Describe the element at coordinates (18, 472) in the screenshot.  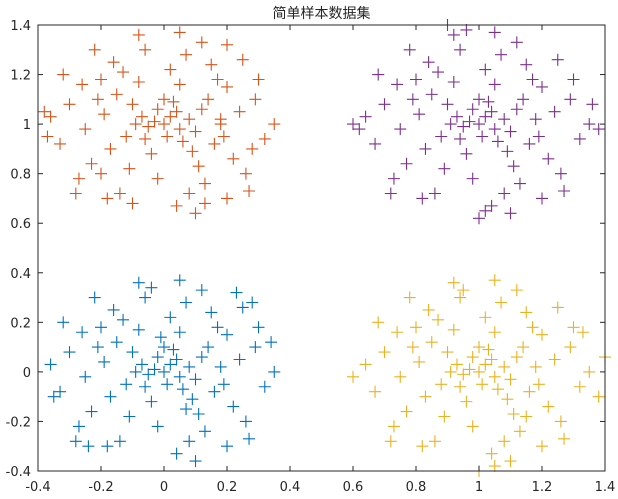
I see `y-tick-label: -0.4` at that location.